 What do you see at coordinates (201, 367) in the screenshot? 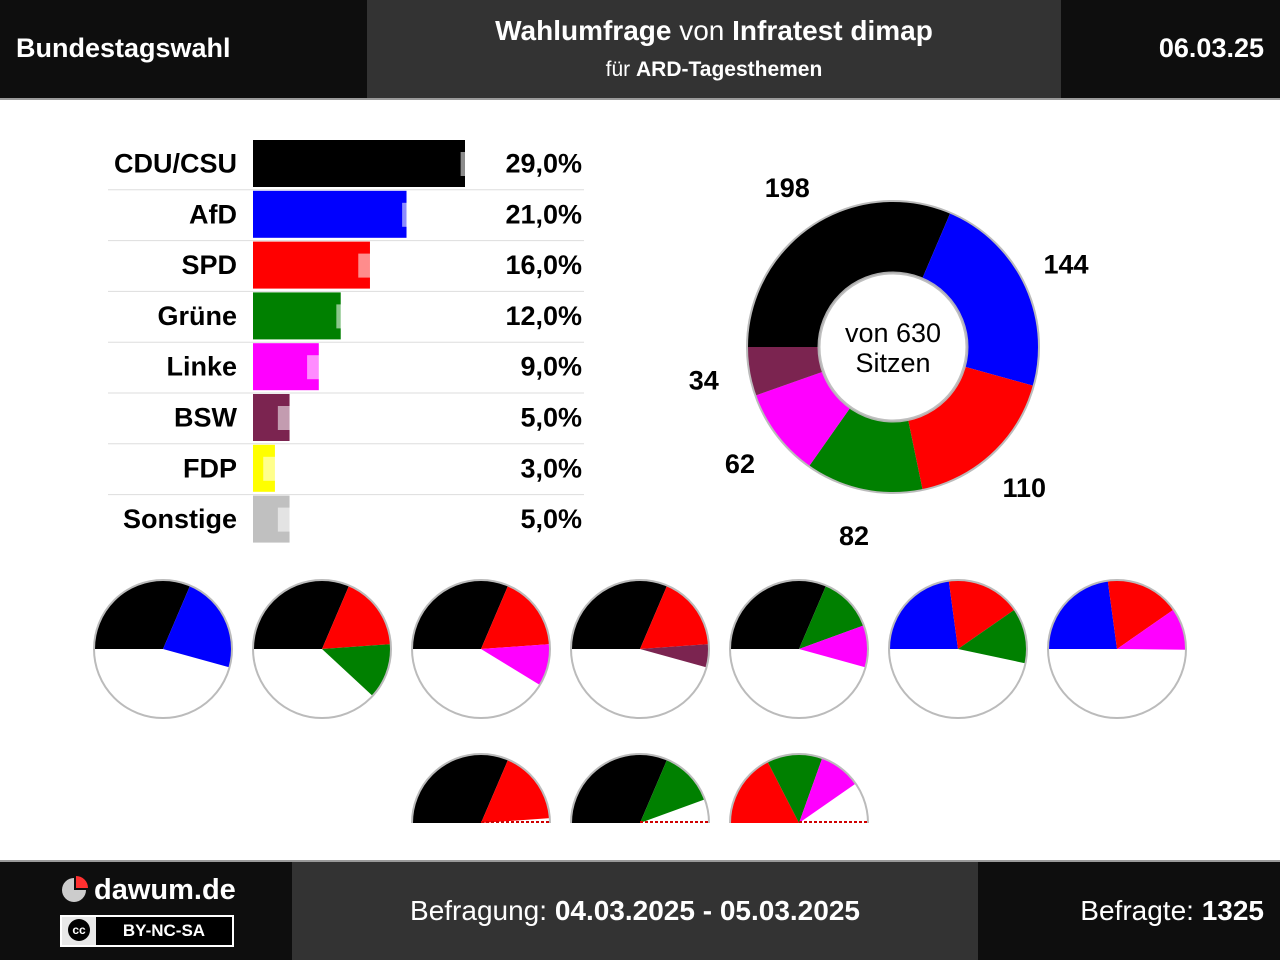
I see `party-label: Linke` at bounding box center [201, 367].